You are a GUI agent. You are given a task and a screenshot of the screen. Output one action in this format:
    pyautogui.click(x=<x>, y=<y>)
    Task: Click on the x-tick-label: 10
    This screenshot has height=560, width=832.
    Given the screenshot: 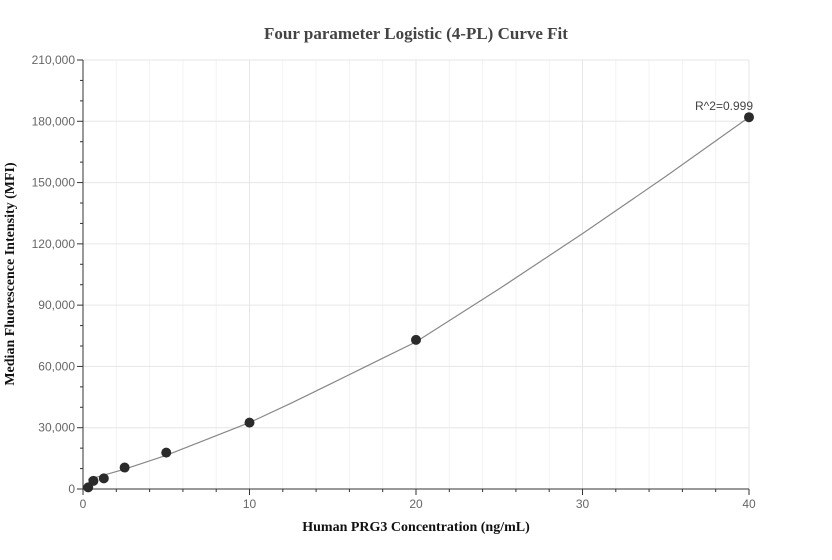 What is the action you would take?
    pyautogui.click(x=250, y=504)
    